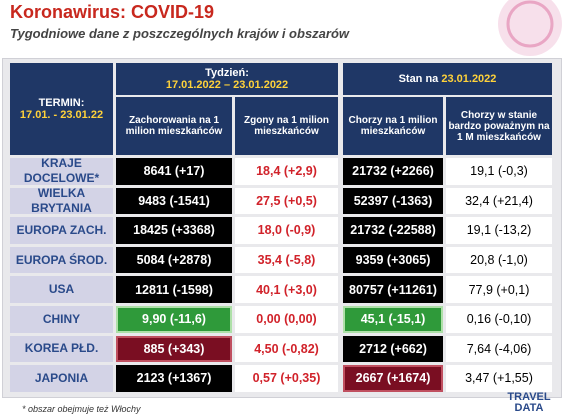 This screenshot has width=564, height=420. I want to click on cell: 2123 (+1367), so click(174, 378).